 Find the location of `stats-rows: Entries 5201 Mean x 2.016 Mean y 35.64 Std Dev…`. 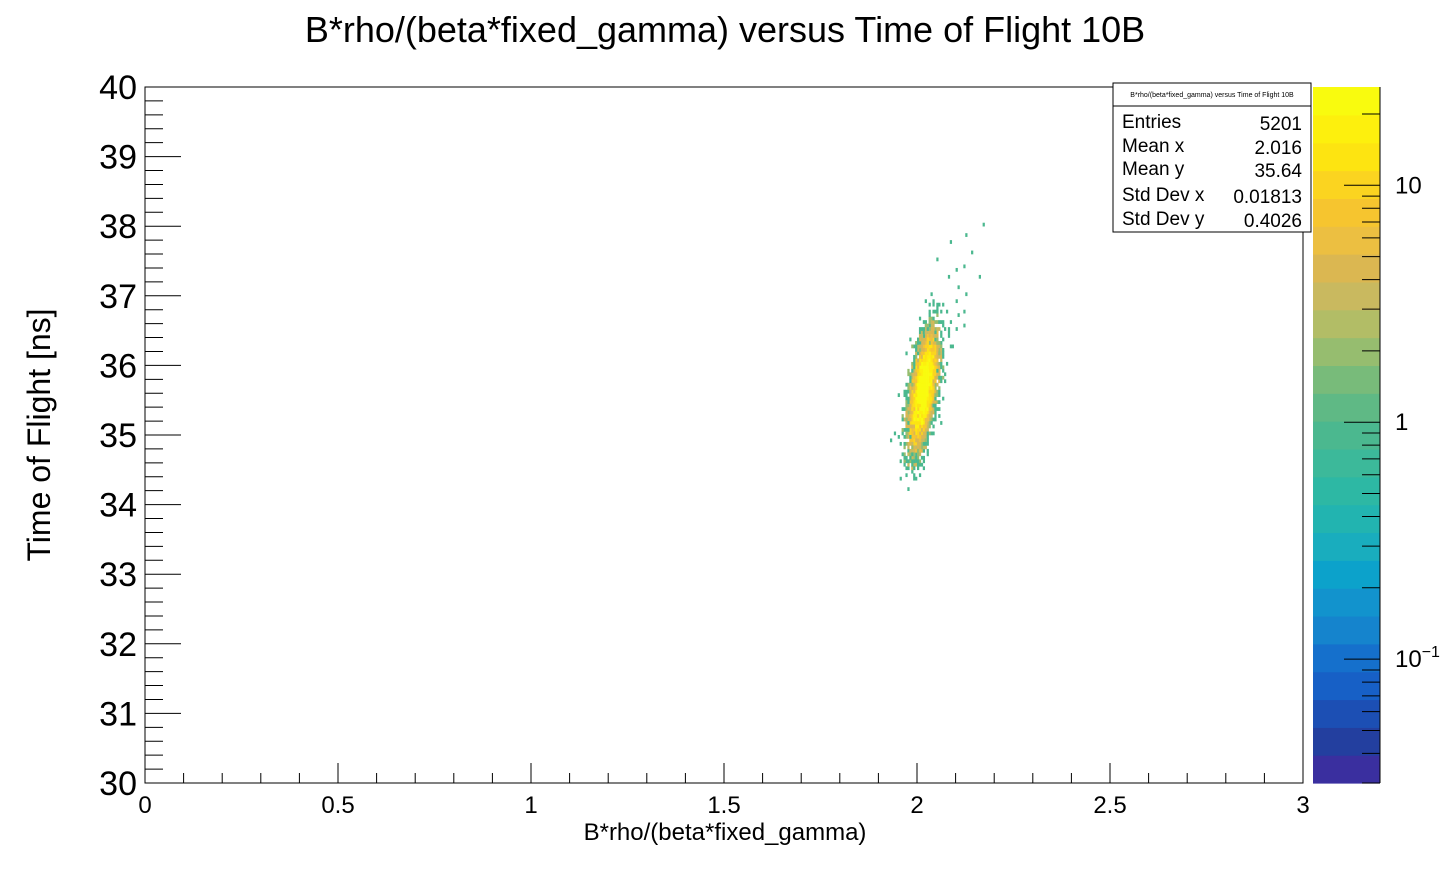

stats-rows: Entries 5201 Mean x 2.016 Mean y 35.64 Std Dev… is located at coordinates (1212, 172).